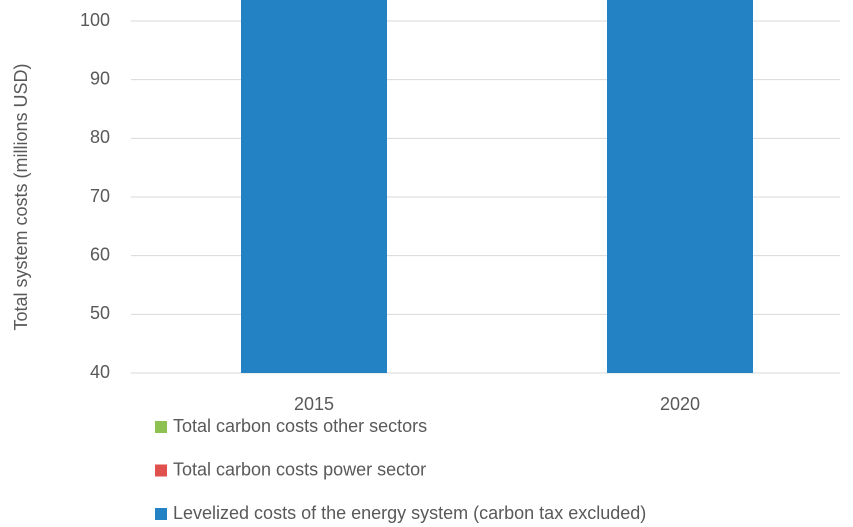 Image resolution: width=853 pixels, height=527 pixels. I want to click on y-tick-label: 50, so click(100, 313).